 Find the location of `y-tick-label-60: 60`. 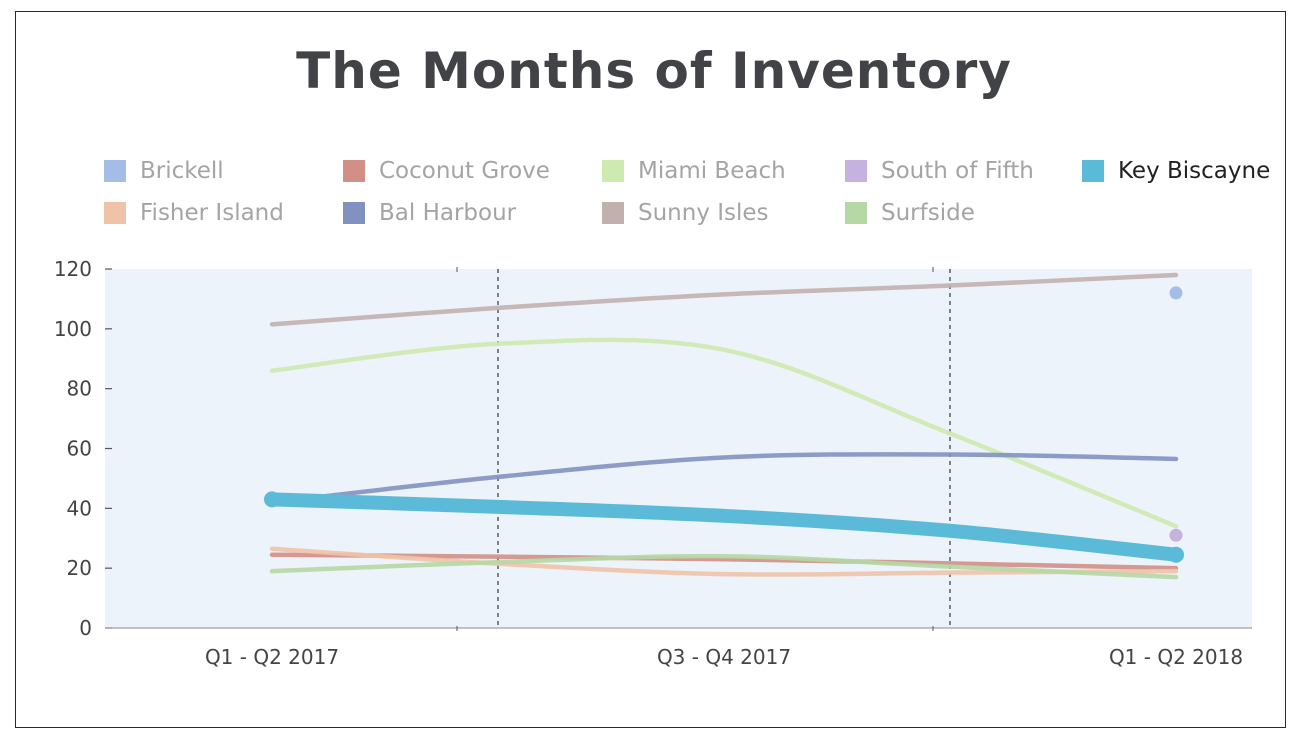

y-tick-label-60: 60 is located at coordinates (79, 449).